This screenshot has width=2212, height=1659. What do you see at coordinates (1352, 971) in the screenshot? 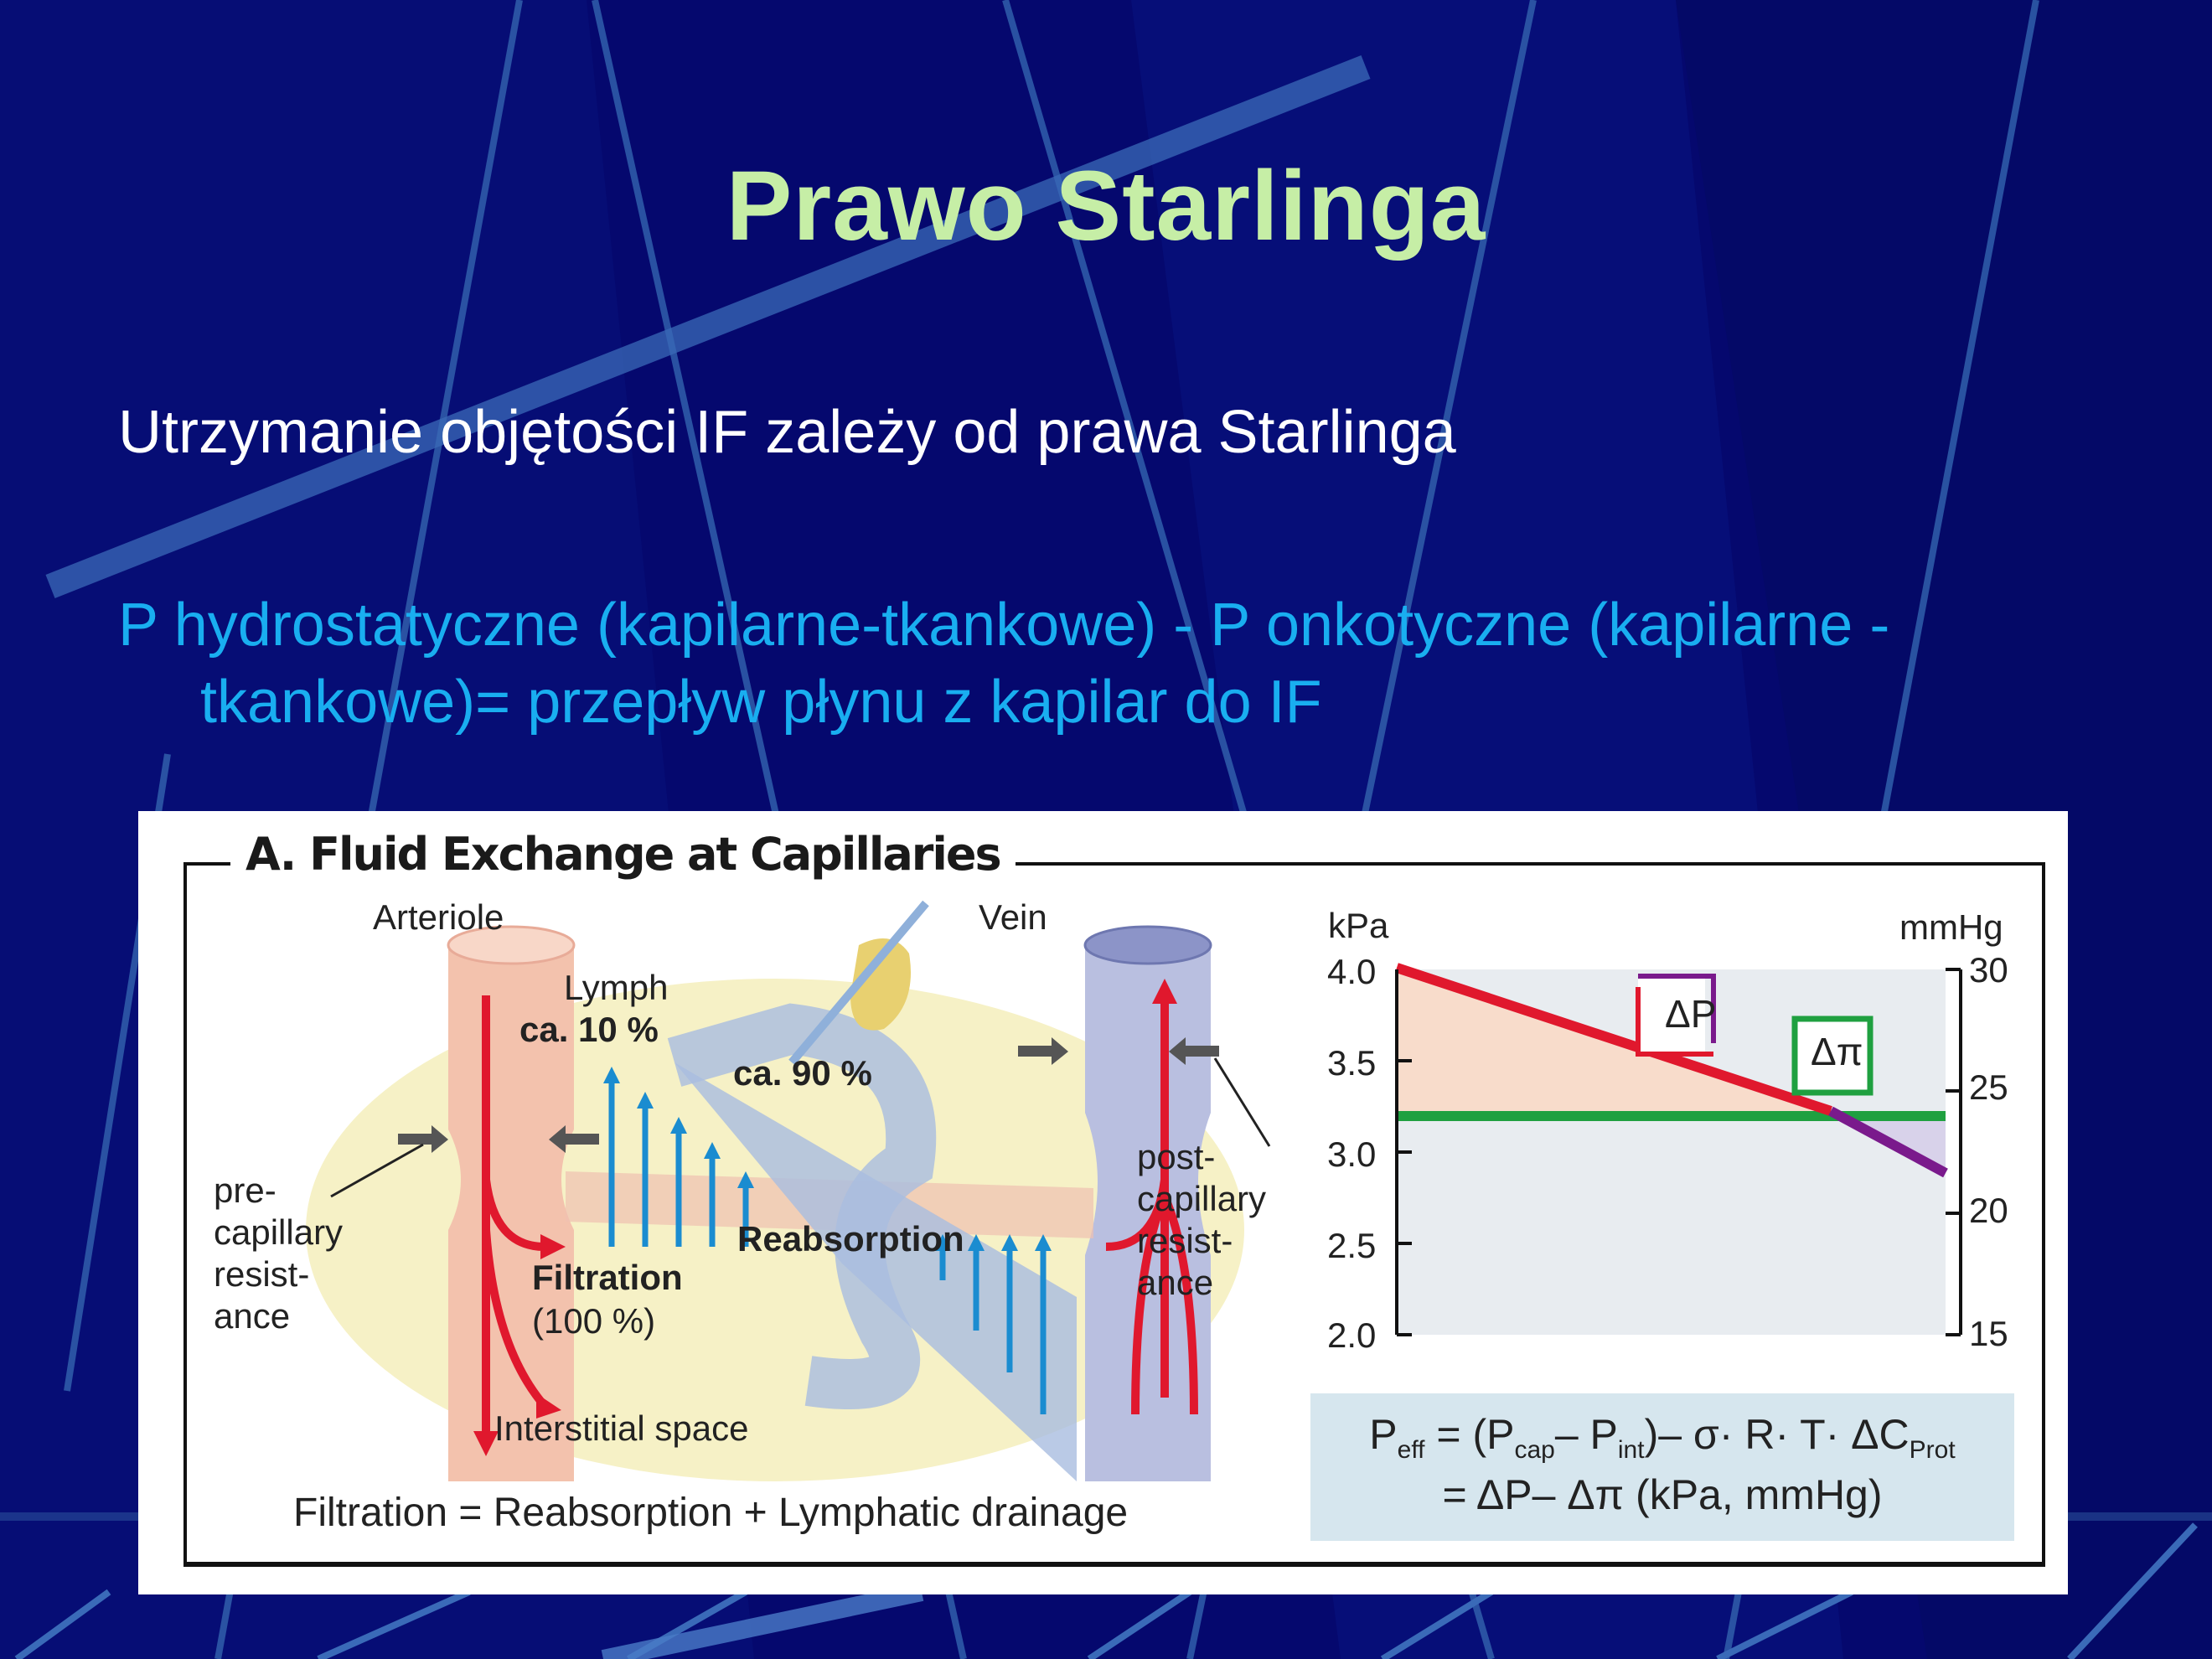
I see `ytick-4.0: 4.0` at bounding box center [1352, 971].